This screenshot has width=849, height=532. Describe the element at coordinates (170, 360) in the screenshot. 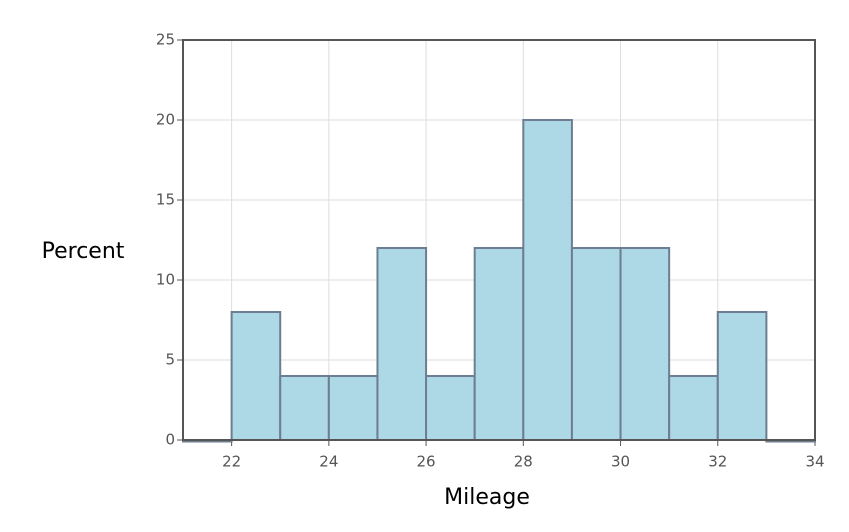

I see `y-tick-label: 5` at that location.